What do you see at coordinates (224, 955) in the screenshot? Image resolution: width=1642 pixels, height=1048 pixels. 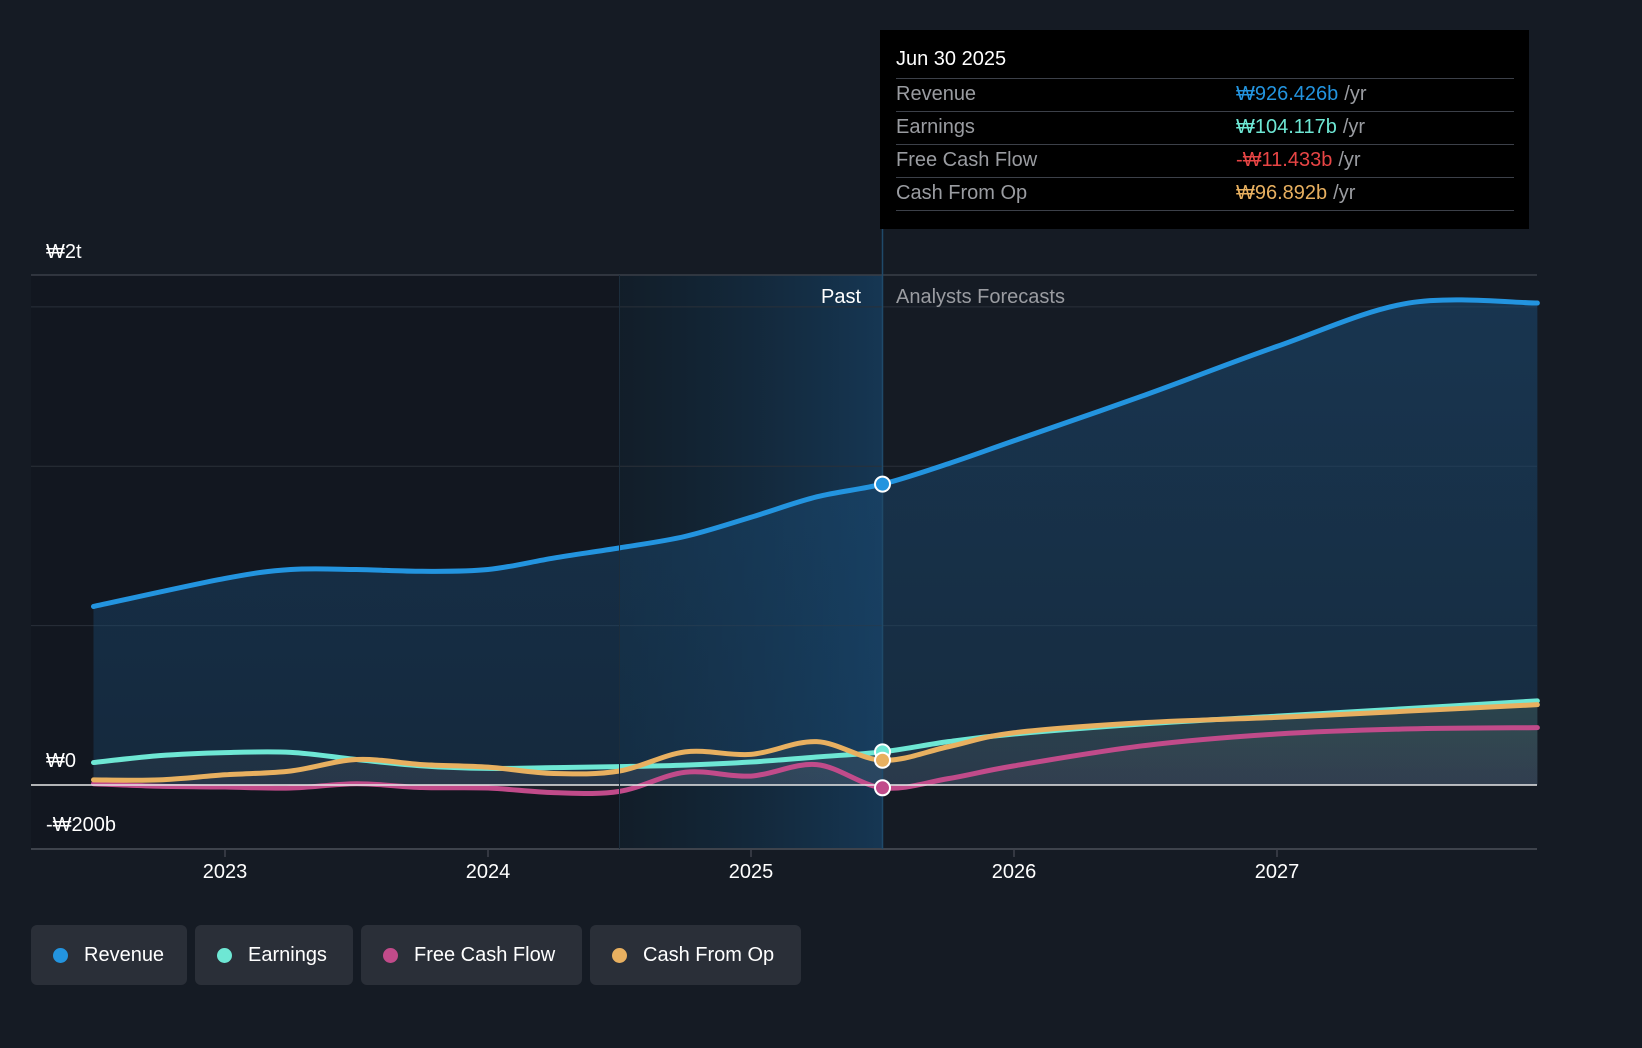 I see `earnings-dot-icon` at bounding box center [224, 955].